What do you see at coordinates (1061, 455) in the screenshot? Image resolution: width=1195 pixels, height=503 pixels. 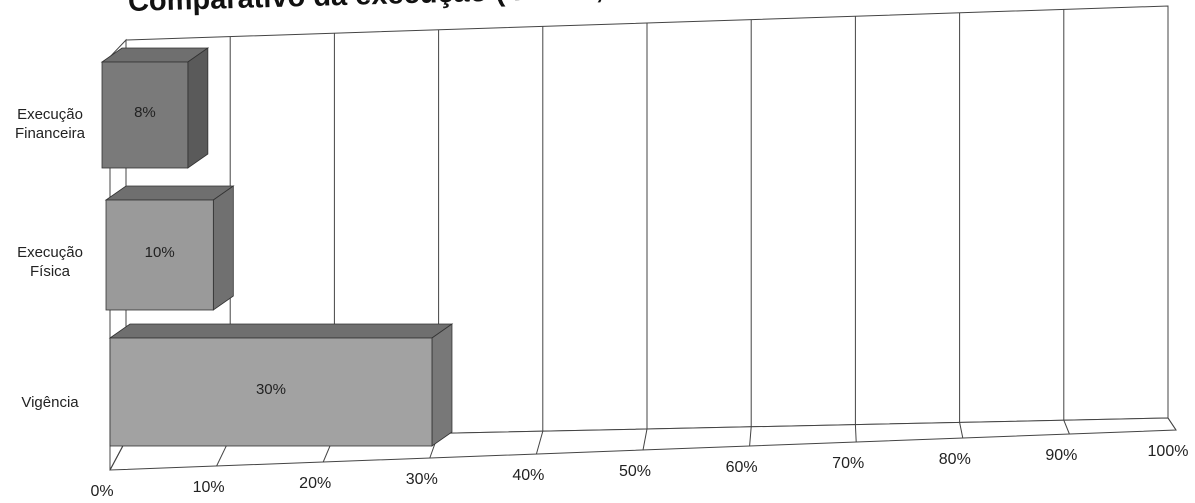 I see `x-tick-label: 90%` at bounding box center [1061, 455].